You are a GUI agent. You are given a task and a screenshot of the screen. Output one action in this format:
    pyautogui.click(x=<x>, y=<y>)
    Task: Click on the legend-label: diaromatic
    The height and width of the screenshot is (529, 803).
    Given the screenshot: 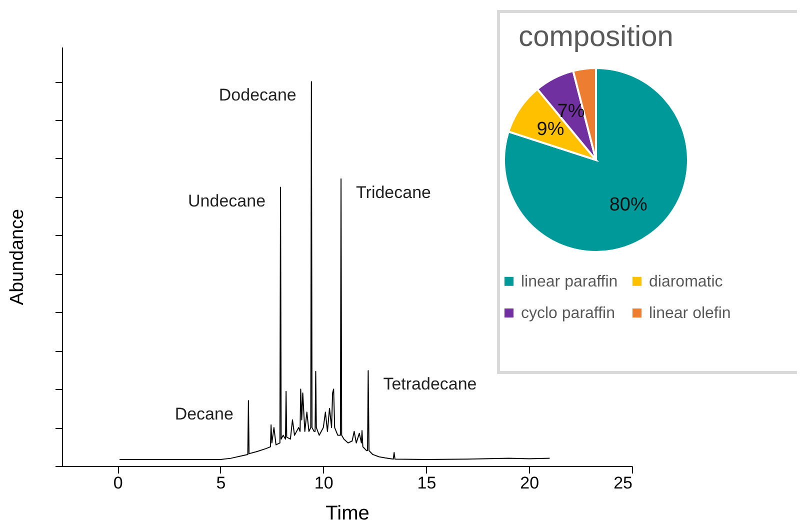 What is the action you would take?
    pyautogui.click(x=686, y=281)
    